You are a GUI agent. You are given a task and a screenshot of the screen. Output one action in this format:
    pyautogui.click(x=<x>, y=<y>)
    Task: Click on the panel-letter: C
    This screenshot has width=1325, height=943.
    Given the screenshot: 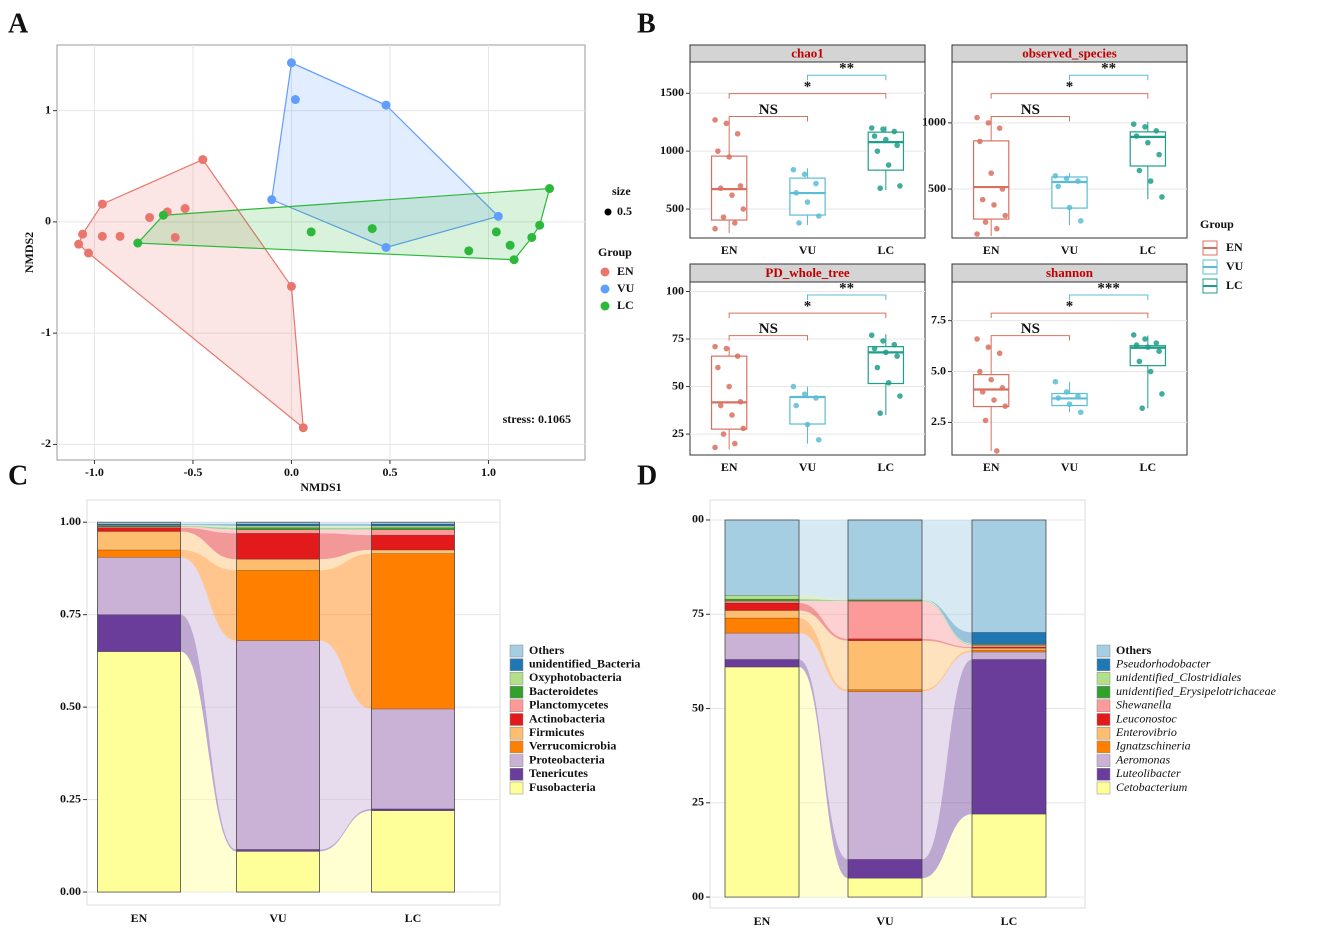 What is the action you would take?
    pyautogui.click(x=18, y=475)
    